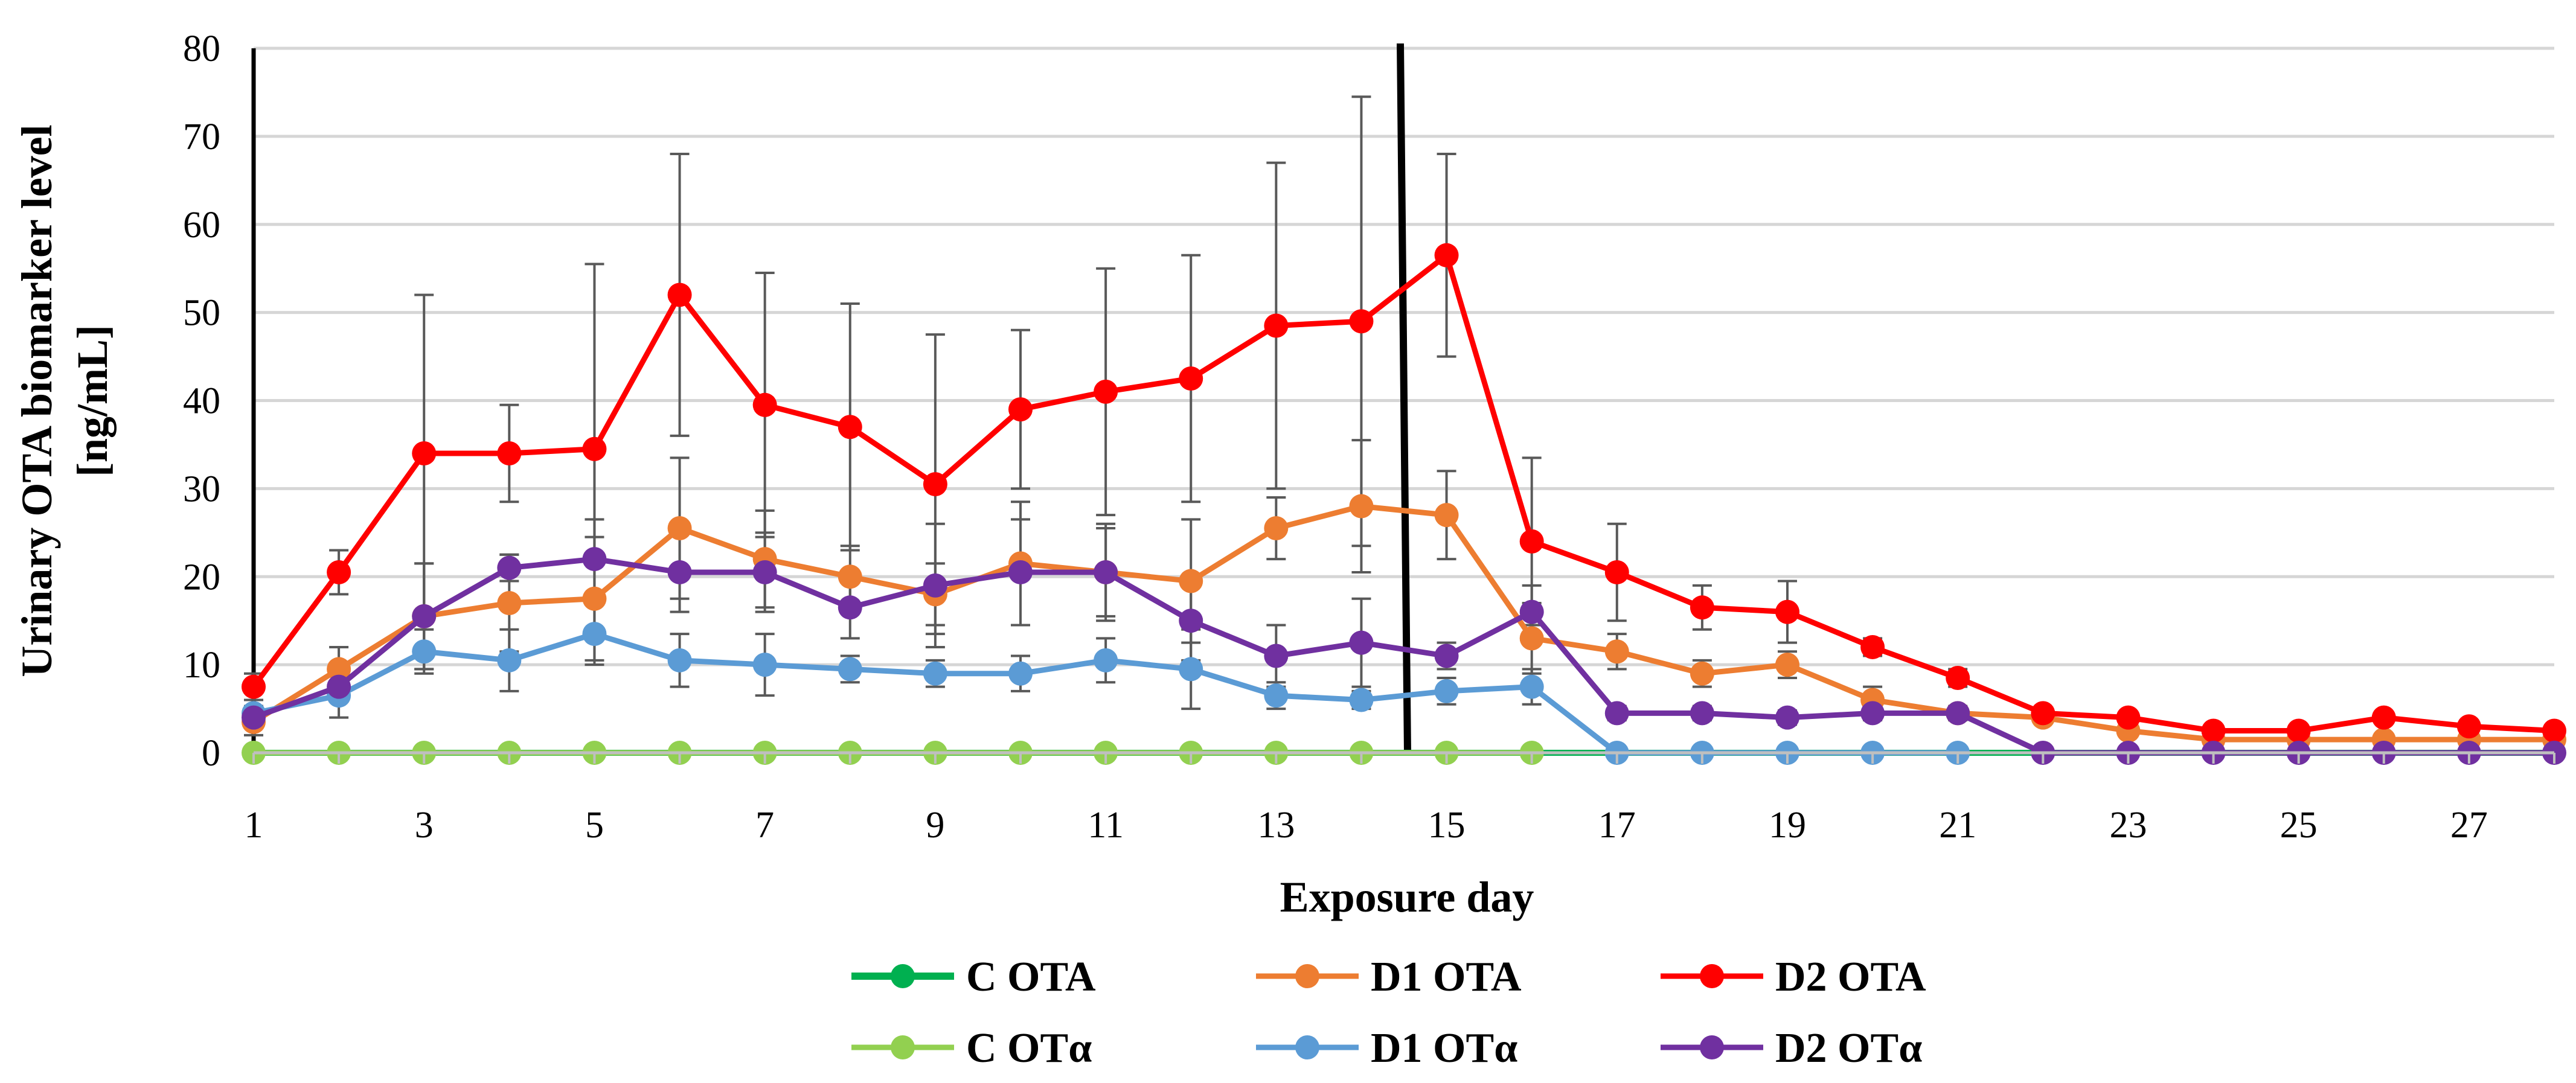 The width and height of the screenshot is (2576, 1083). I want to click on legend-label-d1-otalpha: D1 OTα, so click(1444, 1048).